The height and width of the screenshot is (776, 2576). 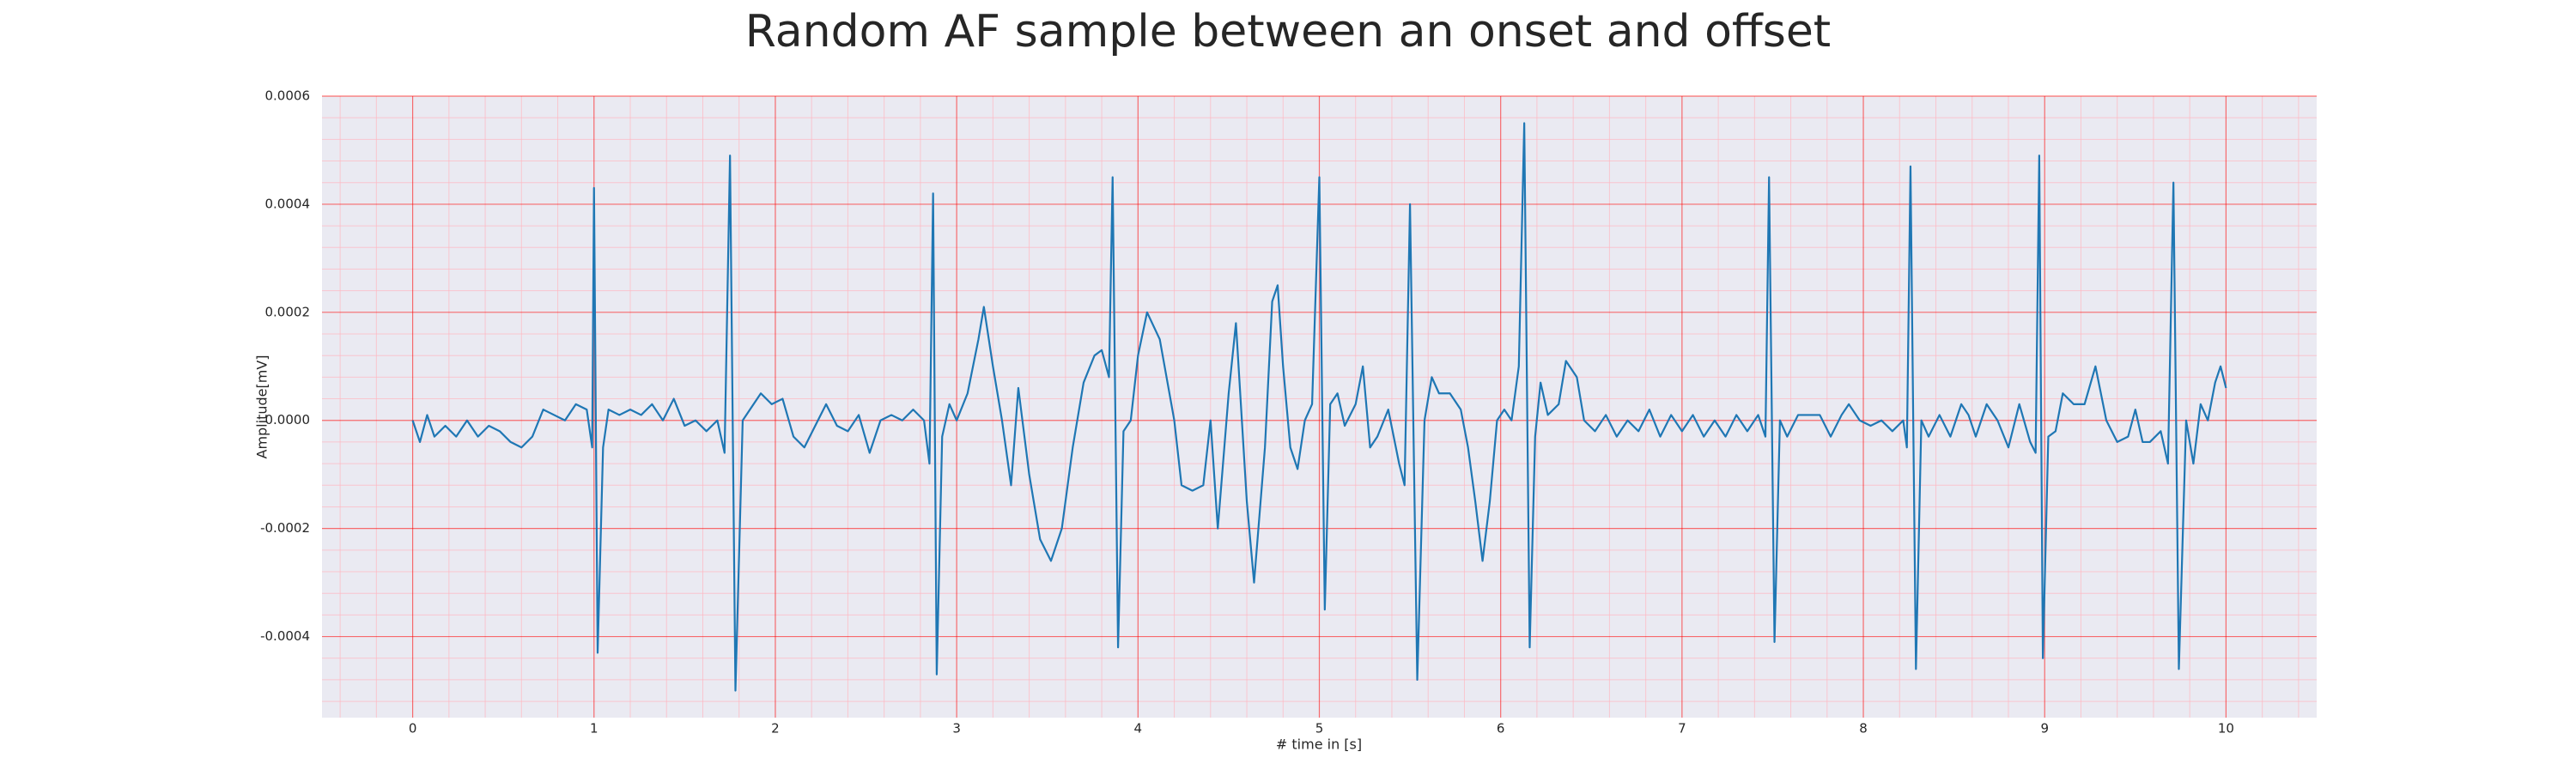 What do you see at coordinates (775, 729) in the screenshot?
I see `x-tick-label: 2` at bounding box center [775, 729].